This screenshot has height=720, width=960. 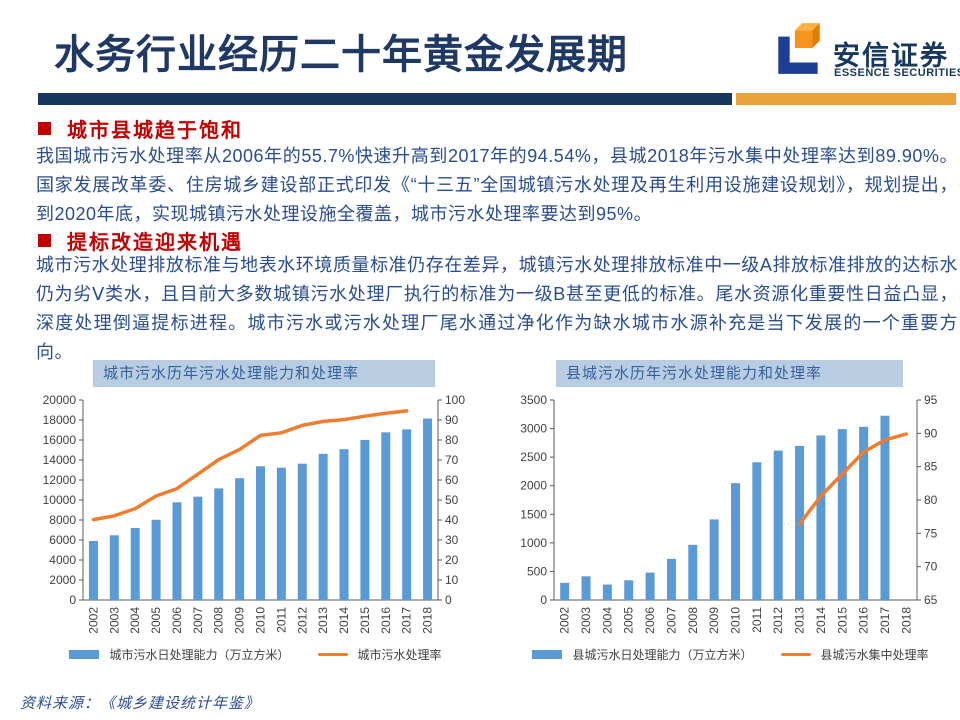 I want to click on chart-county-legend-bar-label: 县城污水日处理能力（万立方米）, so click(x=662, y=655).